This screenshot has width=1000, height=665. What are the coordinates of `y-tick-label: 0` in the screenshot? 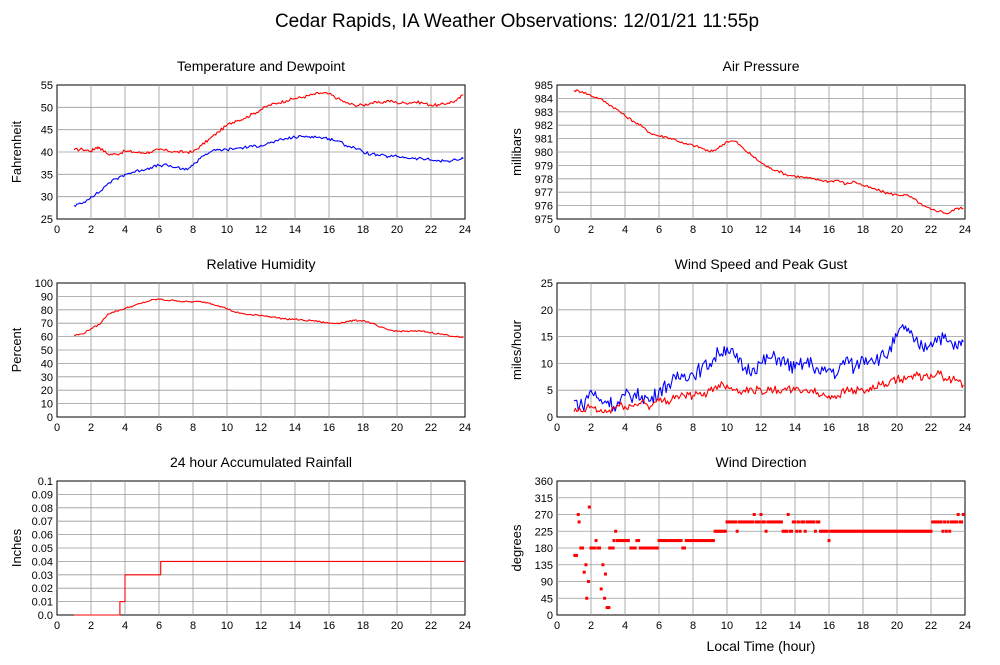 It's located at (550, 616).